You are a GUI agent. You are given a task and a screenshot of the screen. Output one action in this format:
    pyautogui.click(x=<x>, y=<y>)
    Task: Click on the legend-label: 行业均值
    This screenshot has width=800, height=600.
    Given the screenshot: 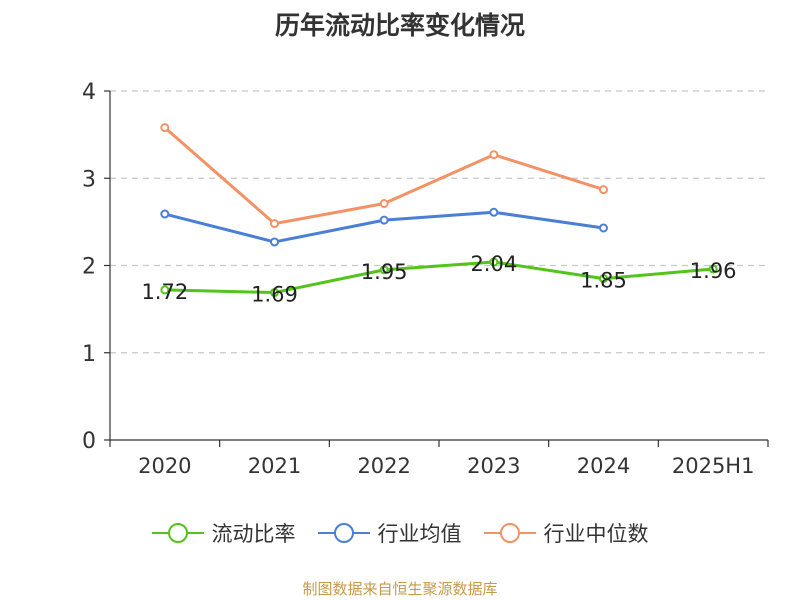 What is the action you would take?
    pyautogui.click(x=419, y=534)
    